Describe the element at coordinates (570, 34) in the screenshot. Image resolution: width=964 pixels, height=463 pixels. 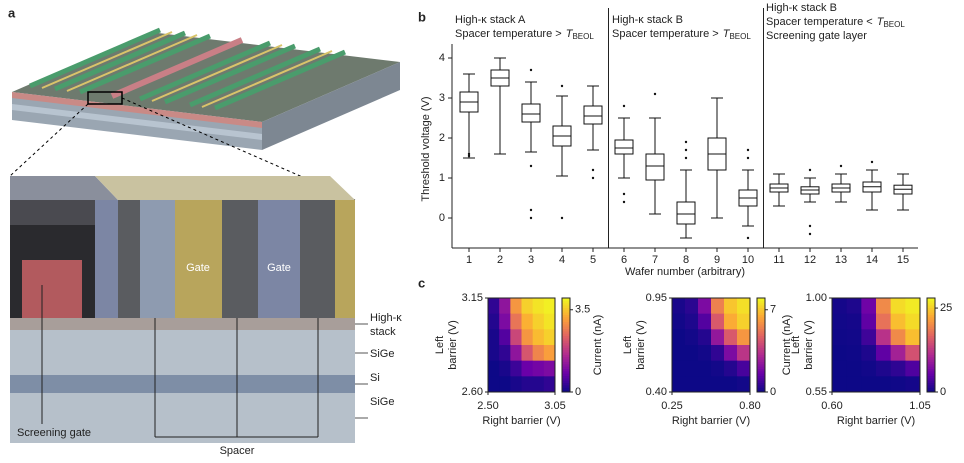
I see `symbol: T` at that location.